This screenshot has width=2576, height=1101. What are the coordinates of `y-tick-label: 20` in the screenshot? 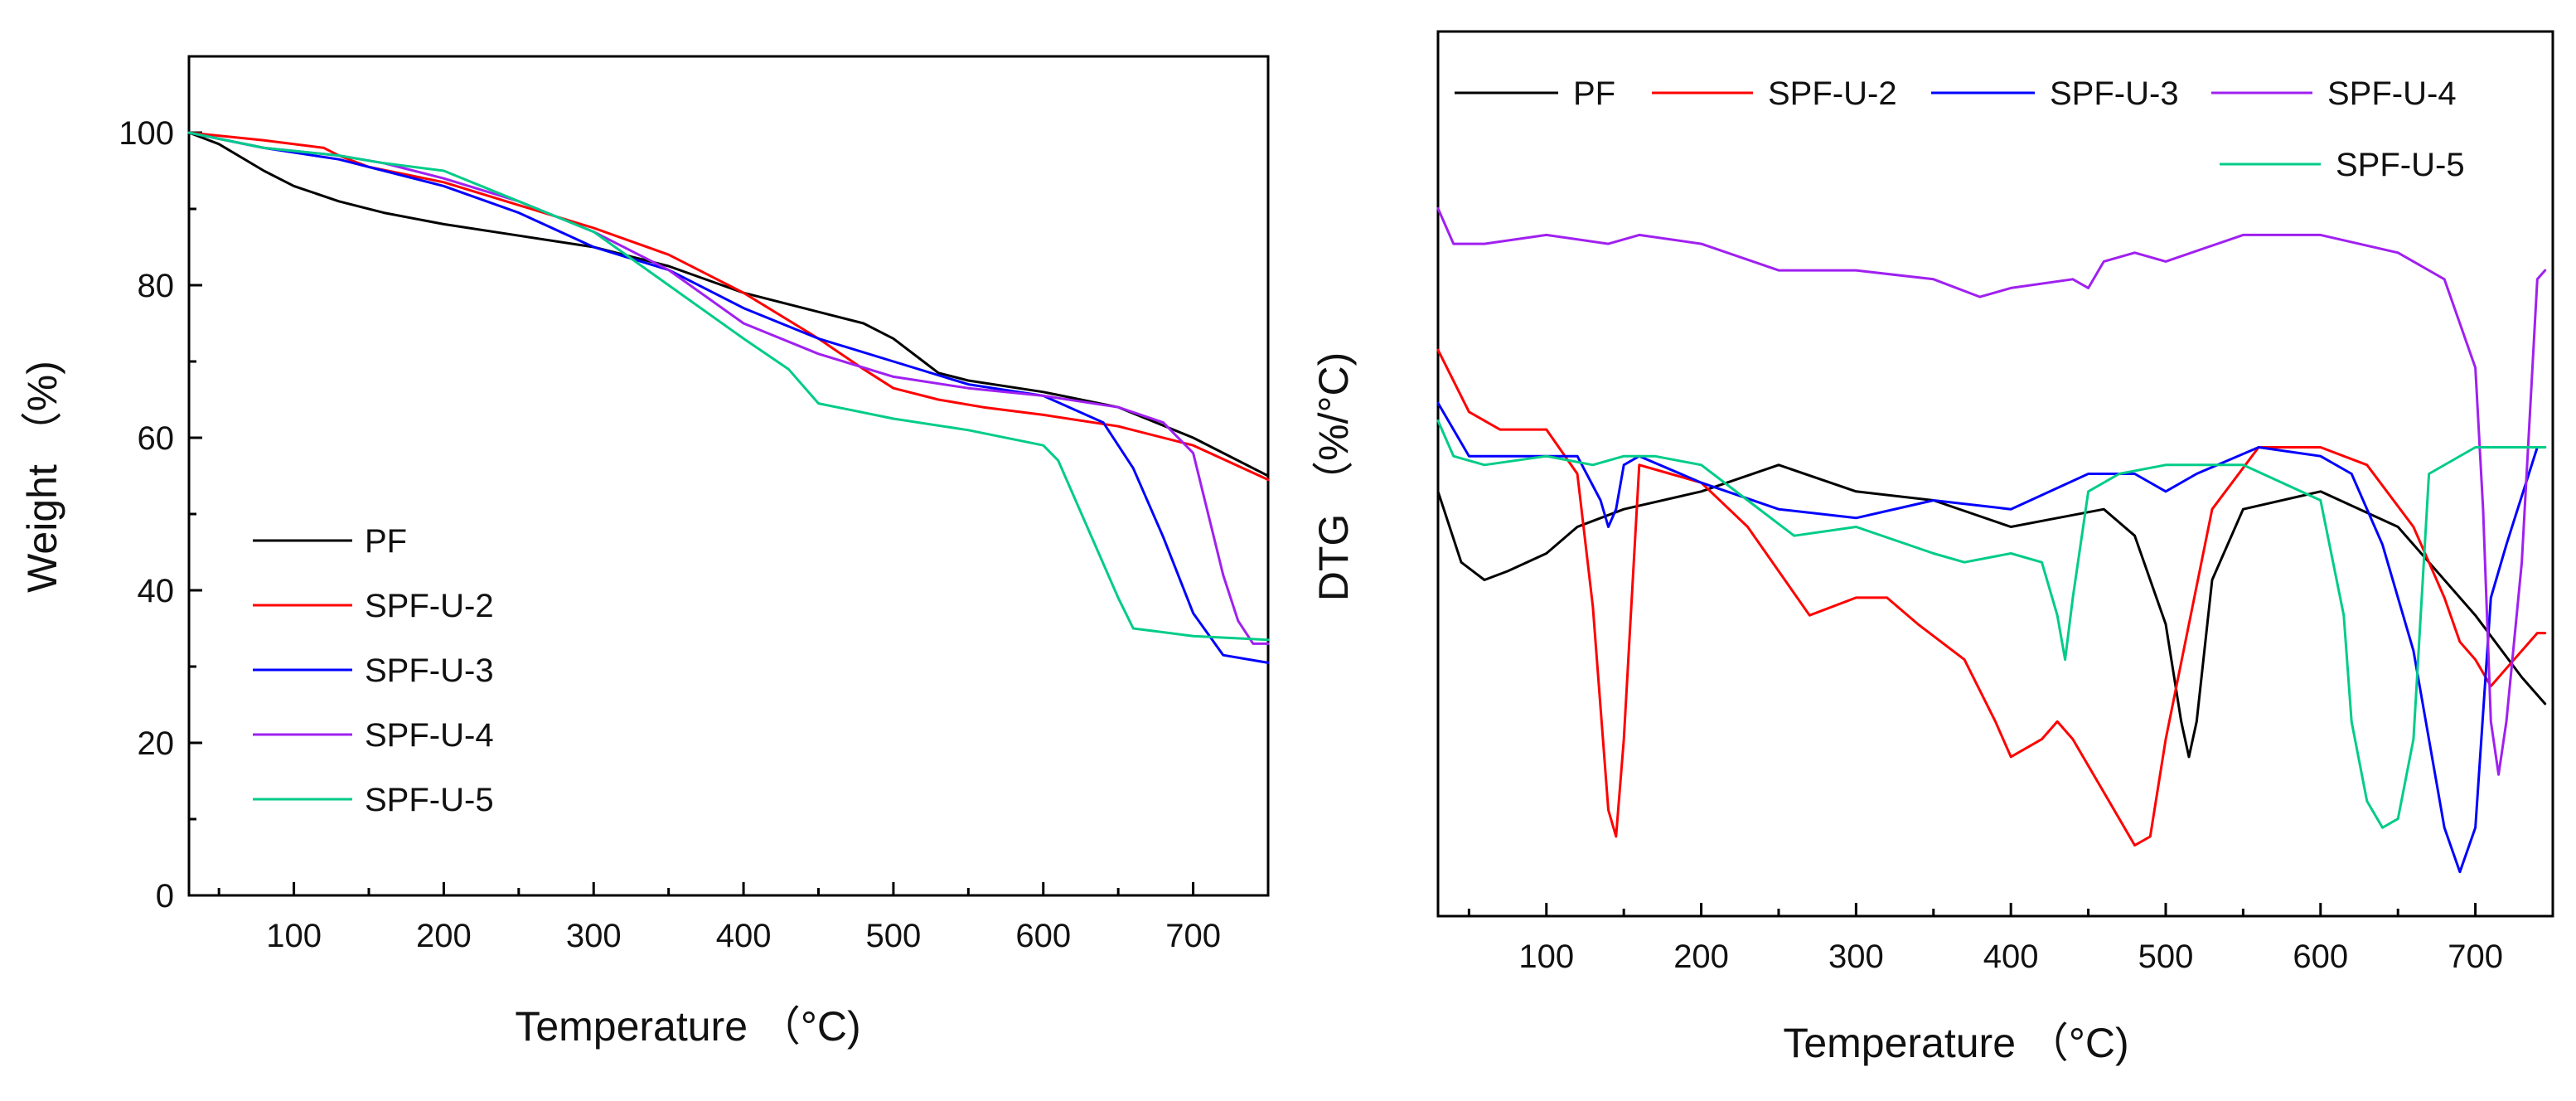 It's located at (156, 743).